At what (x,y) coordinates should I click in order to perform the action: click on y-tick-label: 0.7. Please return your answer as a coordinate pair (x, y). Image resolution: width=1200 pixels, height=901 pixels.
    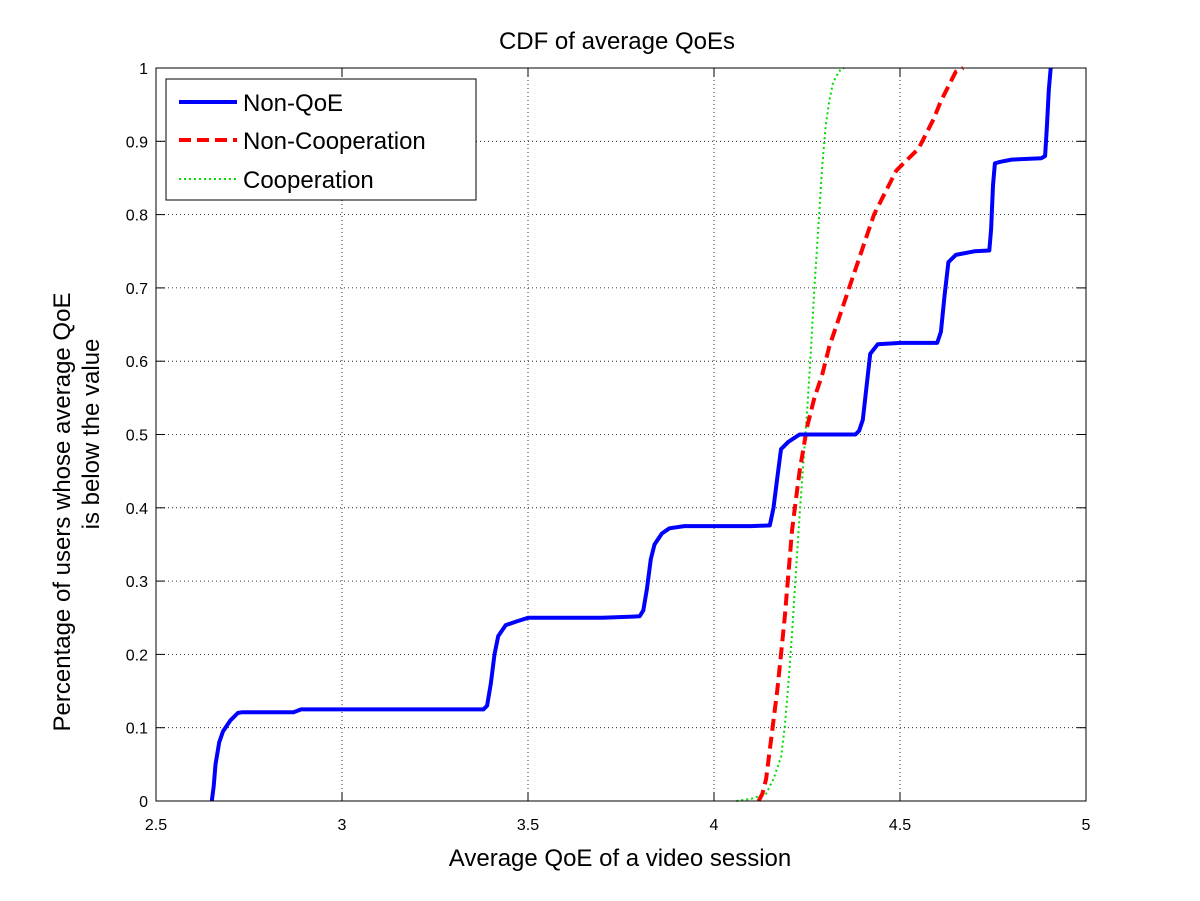
    Looking at the image, I should click on (137, 289).